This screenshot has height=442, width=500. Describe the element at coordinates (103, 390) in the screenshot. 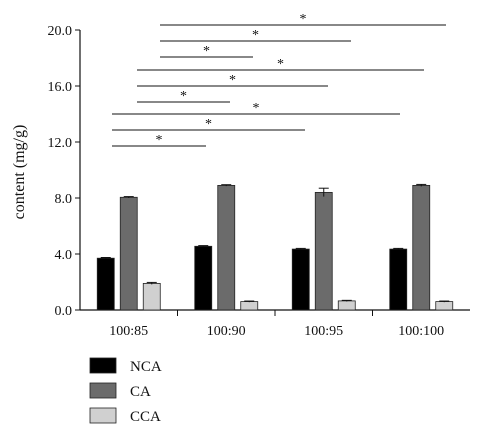

I see `legend-swatch-ca` at that location.